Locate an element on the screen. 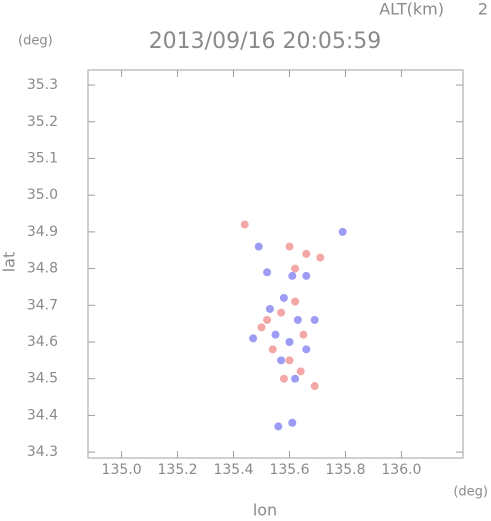 This screenshot has height=521, width=491. y-tick-label: 34.5 is located at coordinates (42, 379).